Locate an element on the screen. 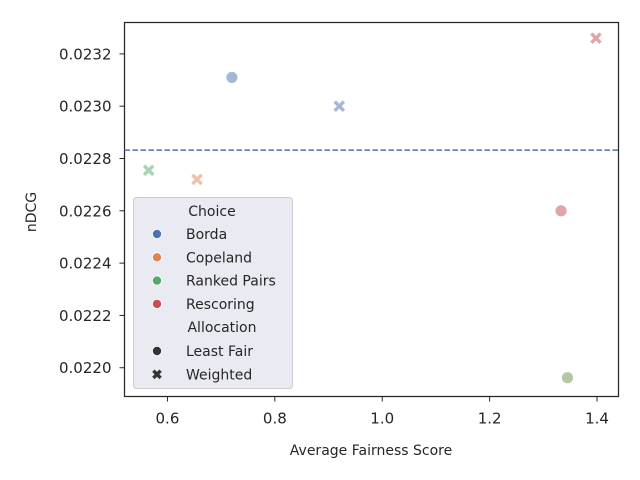 The width and height of the screenshot is (640, 480). point-borda-weighted is located at coordinates (339, 106).